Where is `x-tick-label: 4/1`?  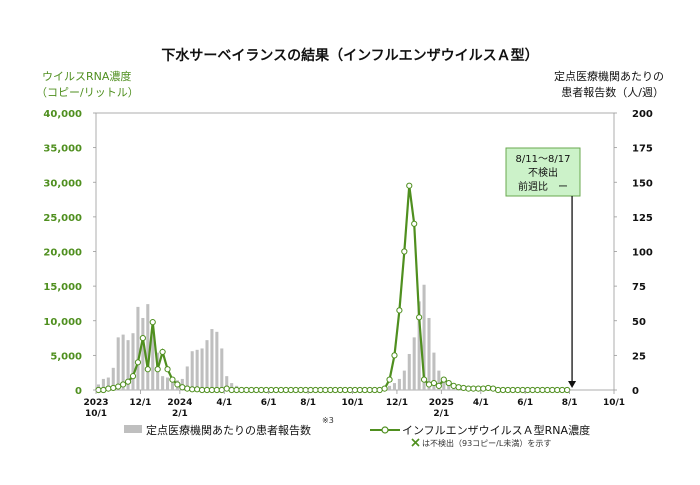 x-tick-label: 4/1 is located at coordinates (224, 403).